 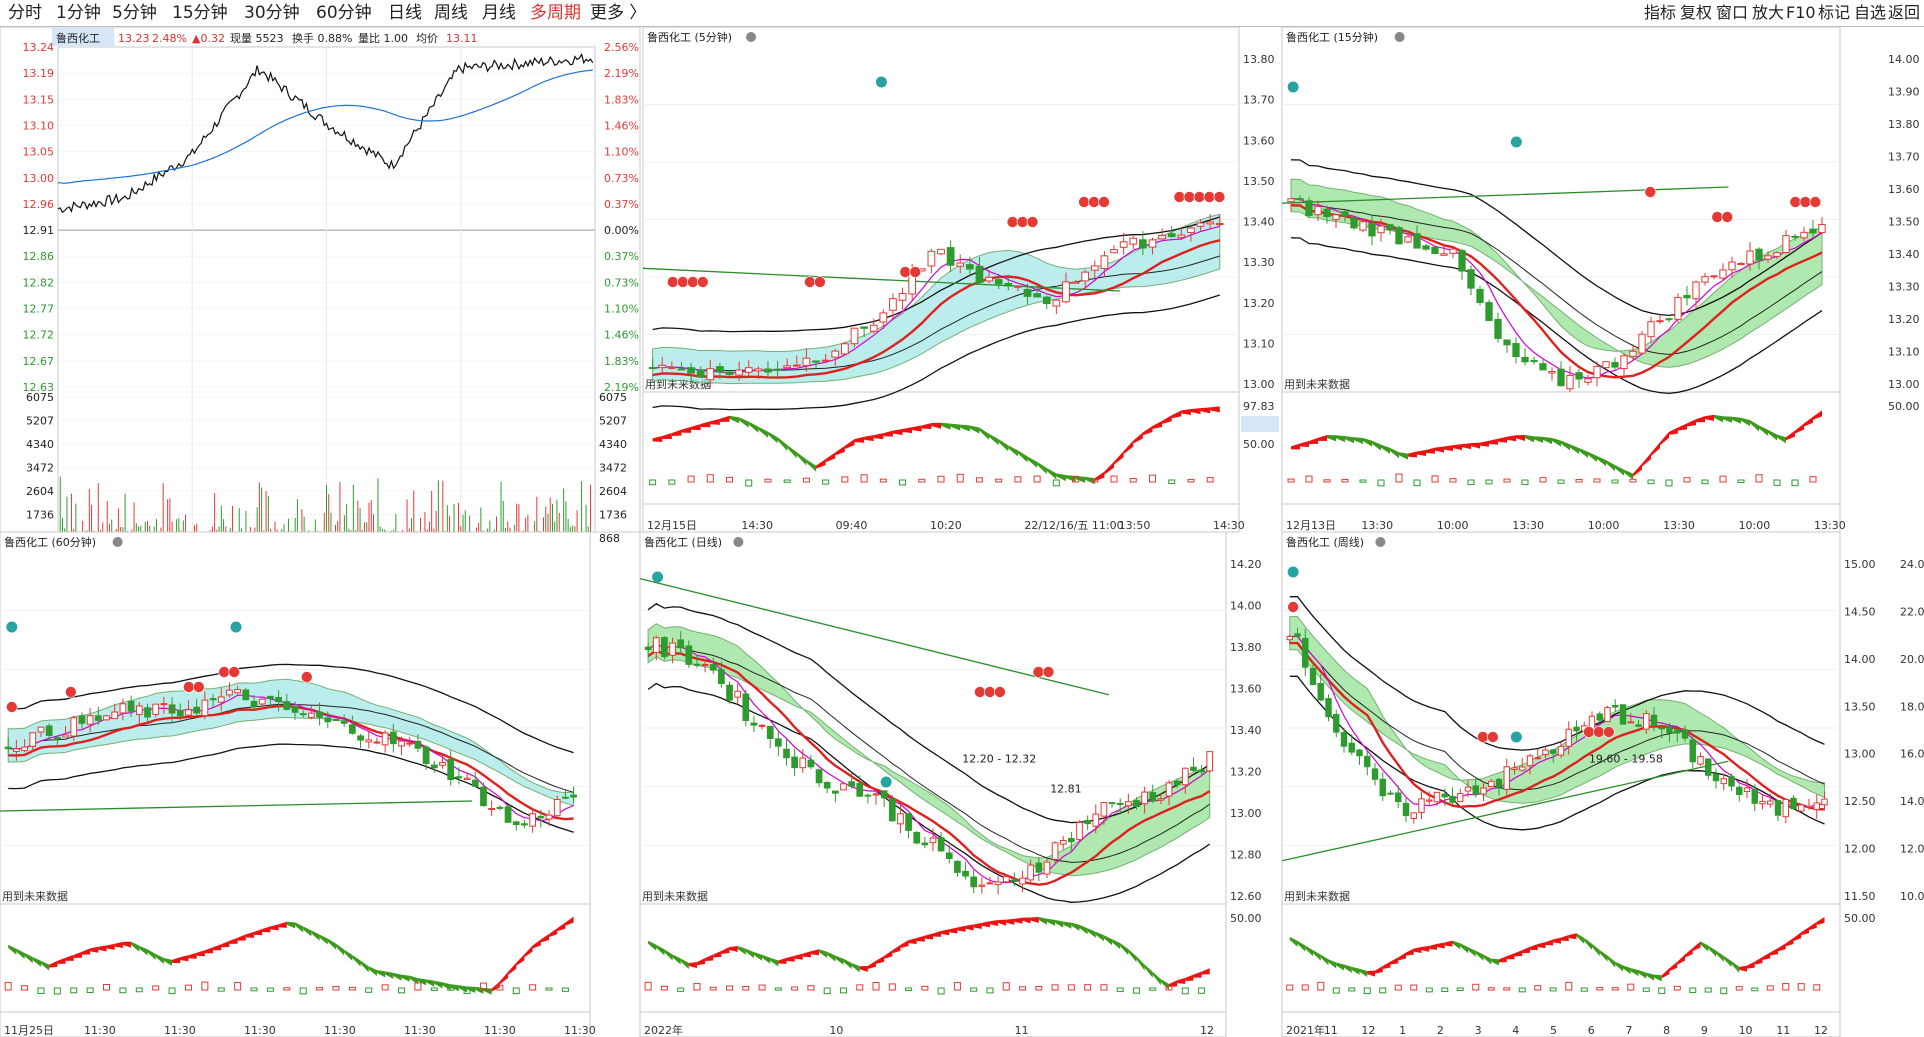 I want to click on ma-band, so click(x=1556, y=273).